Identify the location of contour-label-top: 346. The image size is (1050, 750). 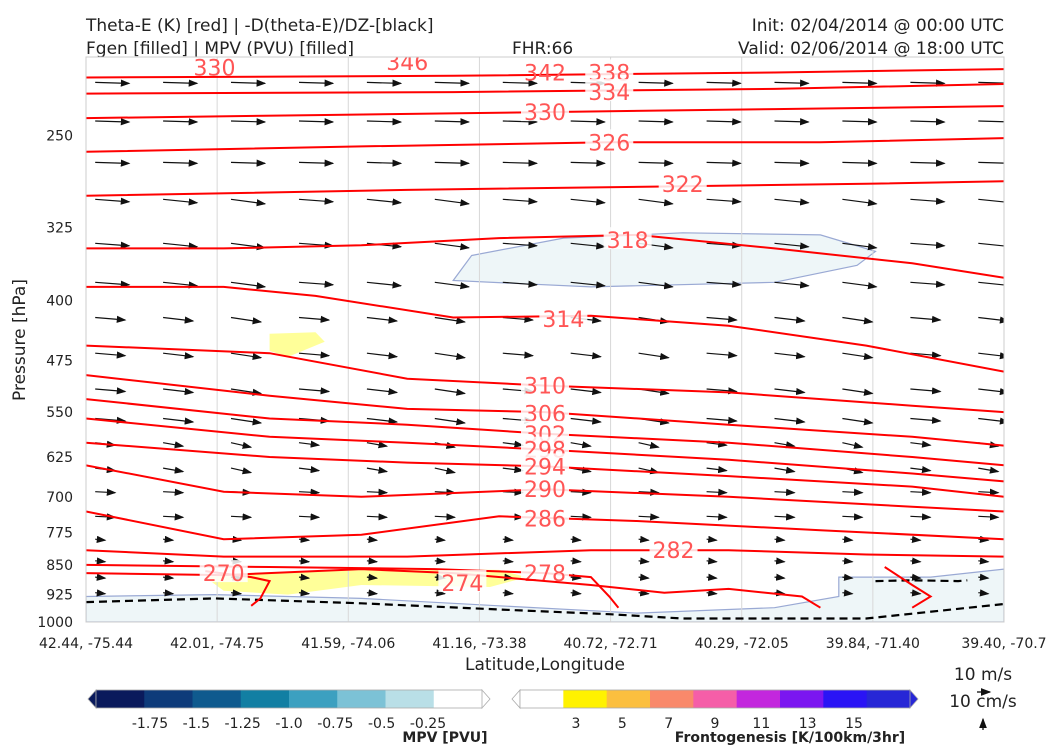
(407, 63).